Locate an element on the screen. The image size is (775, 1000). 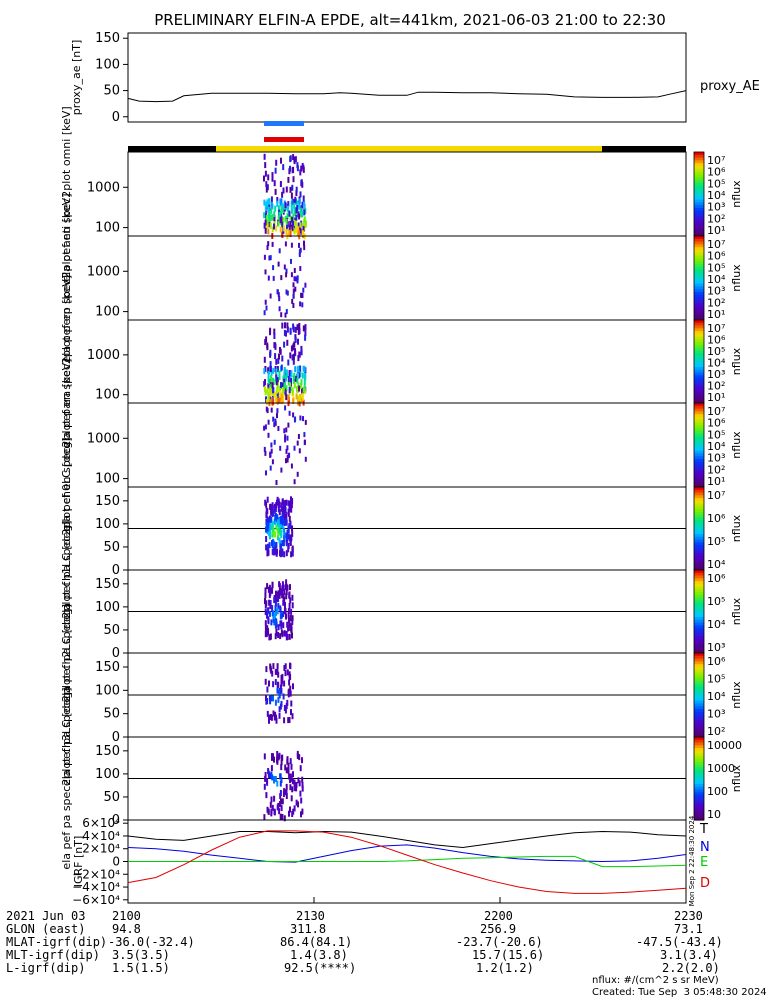
para-spectrogram-colorbar-segment is located at coordinates (699, 438).